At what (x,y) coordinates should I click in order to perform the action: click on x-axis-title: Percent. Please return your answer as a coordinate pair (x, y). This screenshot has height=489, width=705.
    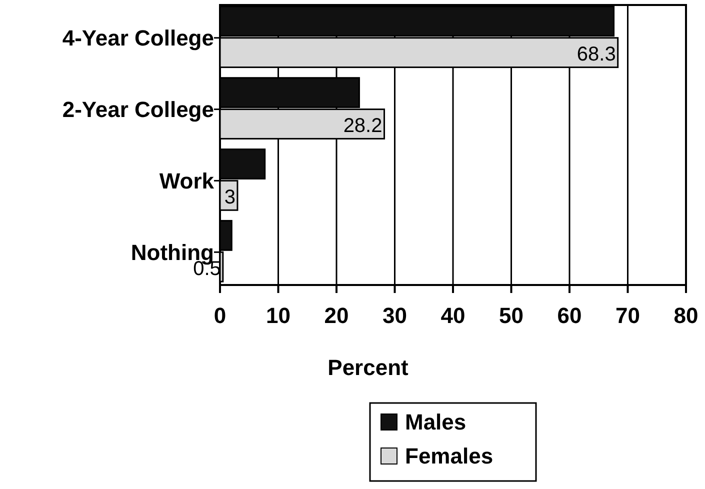
    Looking at the image, I should click on (369, 367).